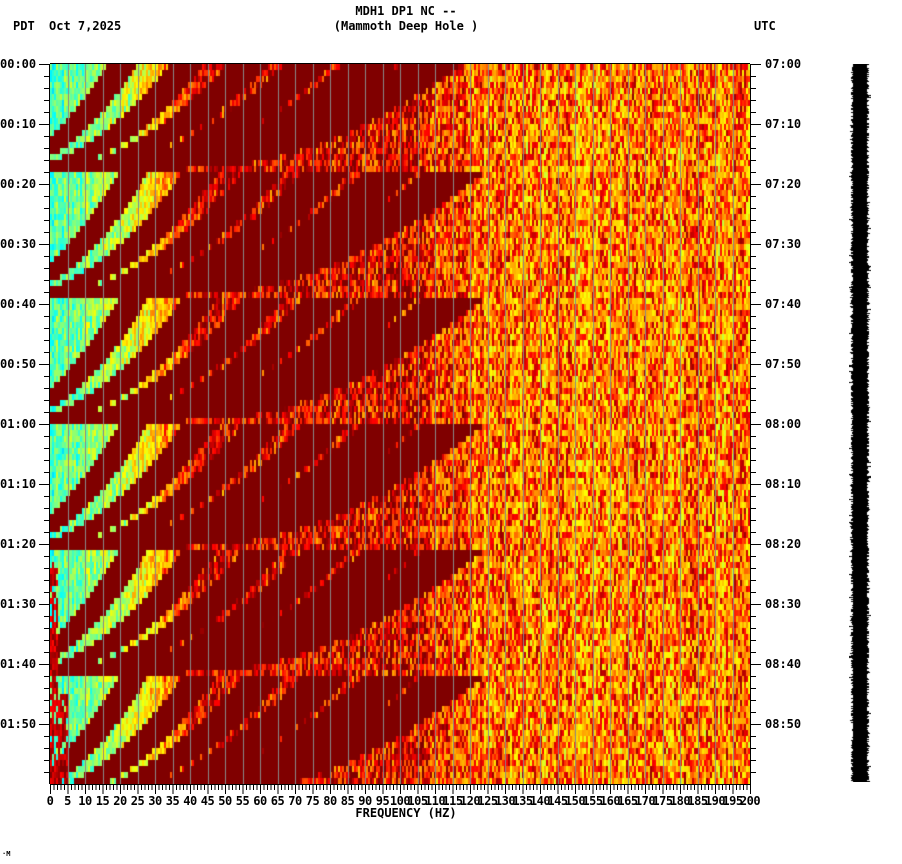  I want to click on x-tick: 120, so click(470, 801).